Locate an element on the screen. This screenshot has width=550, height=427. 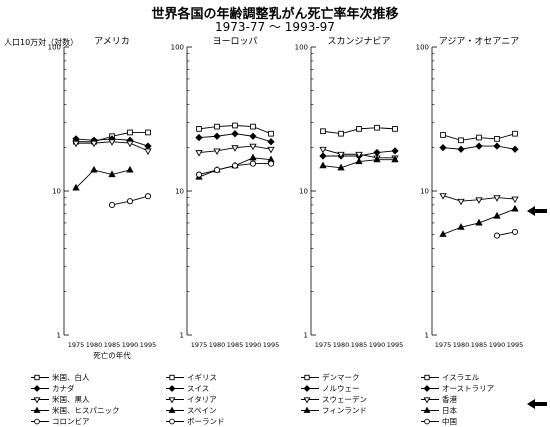
legend-label: イスラエル is located at coordinates (461, 377).